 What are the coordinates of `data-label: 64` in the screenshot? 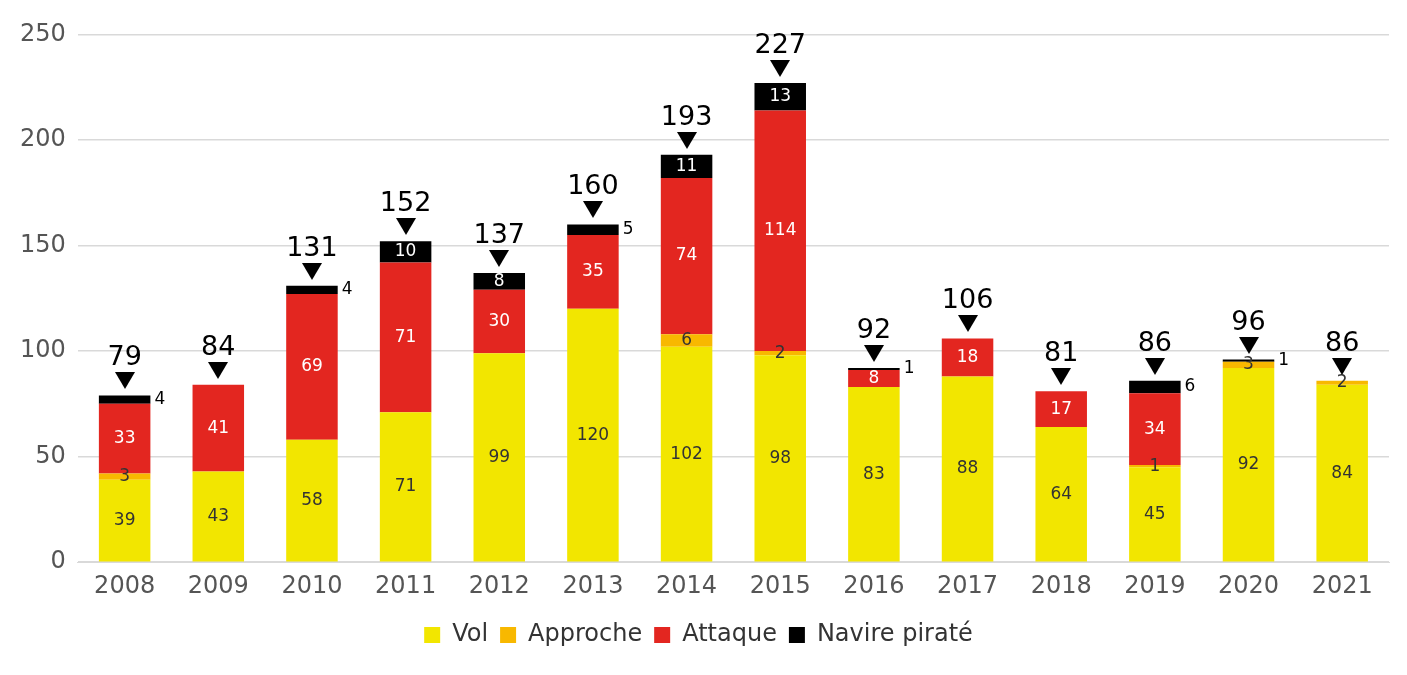 It's located at (1061, 492).